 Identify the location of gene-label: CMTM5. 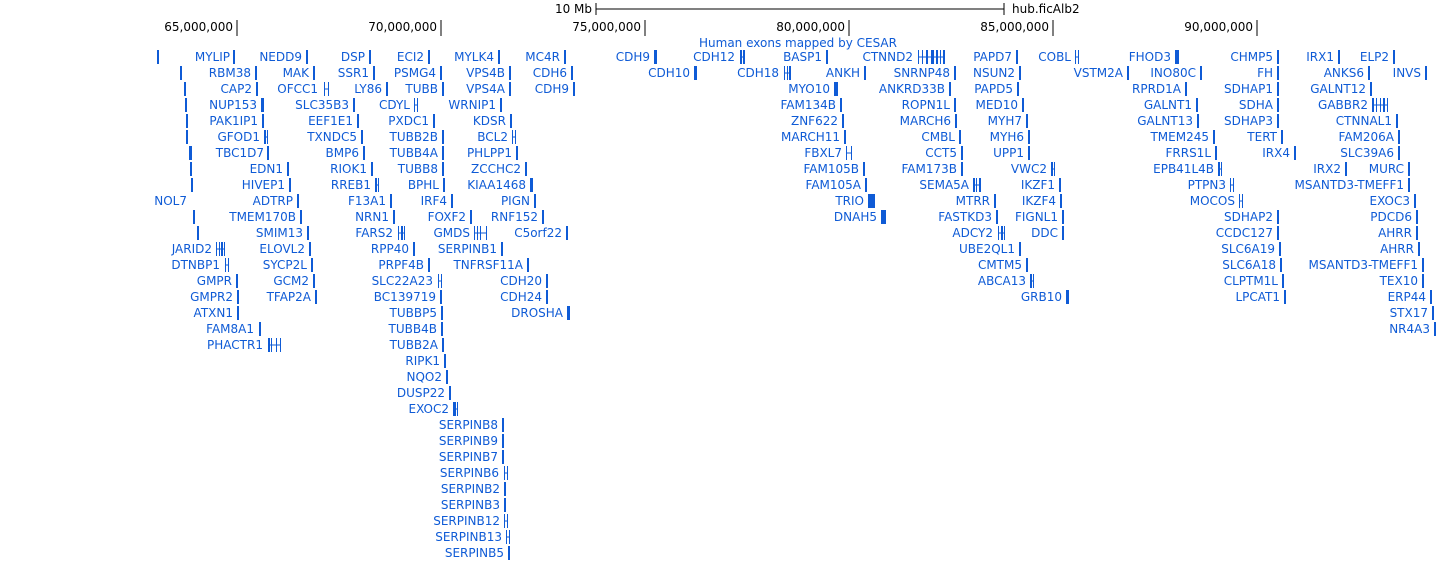
(1000, 265).